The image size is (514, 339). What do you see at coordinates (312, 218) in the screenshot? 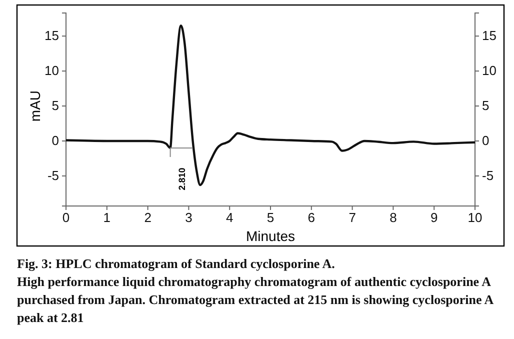
I see `x-tick-label: 6` at bounding box center [312, 218].